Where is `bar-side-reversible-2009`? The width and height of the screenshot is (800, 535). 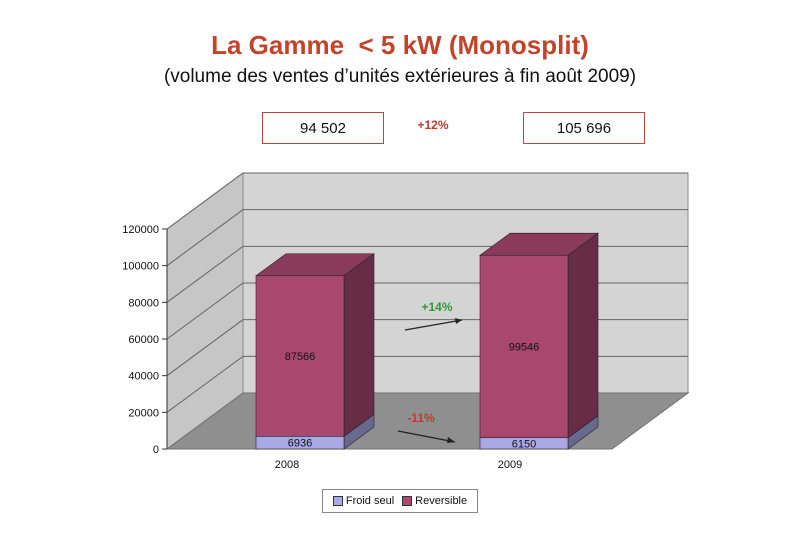
bar-side-reversible-2009 is located at coordinates (583, 335).